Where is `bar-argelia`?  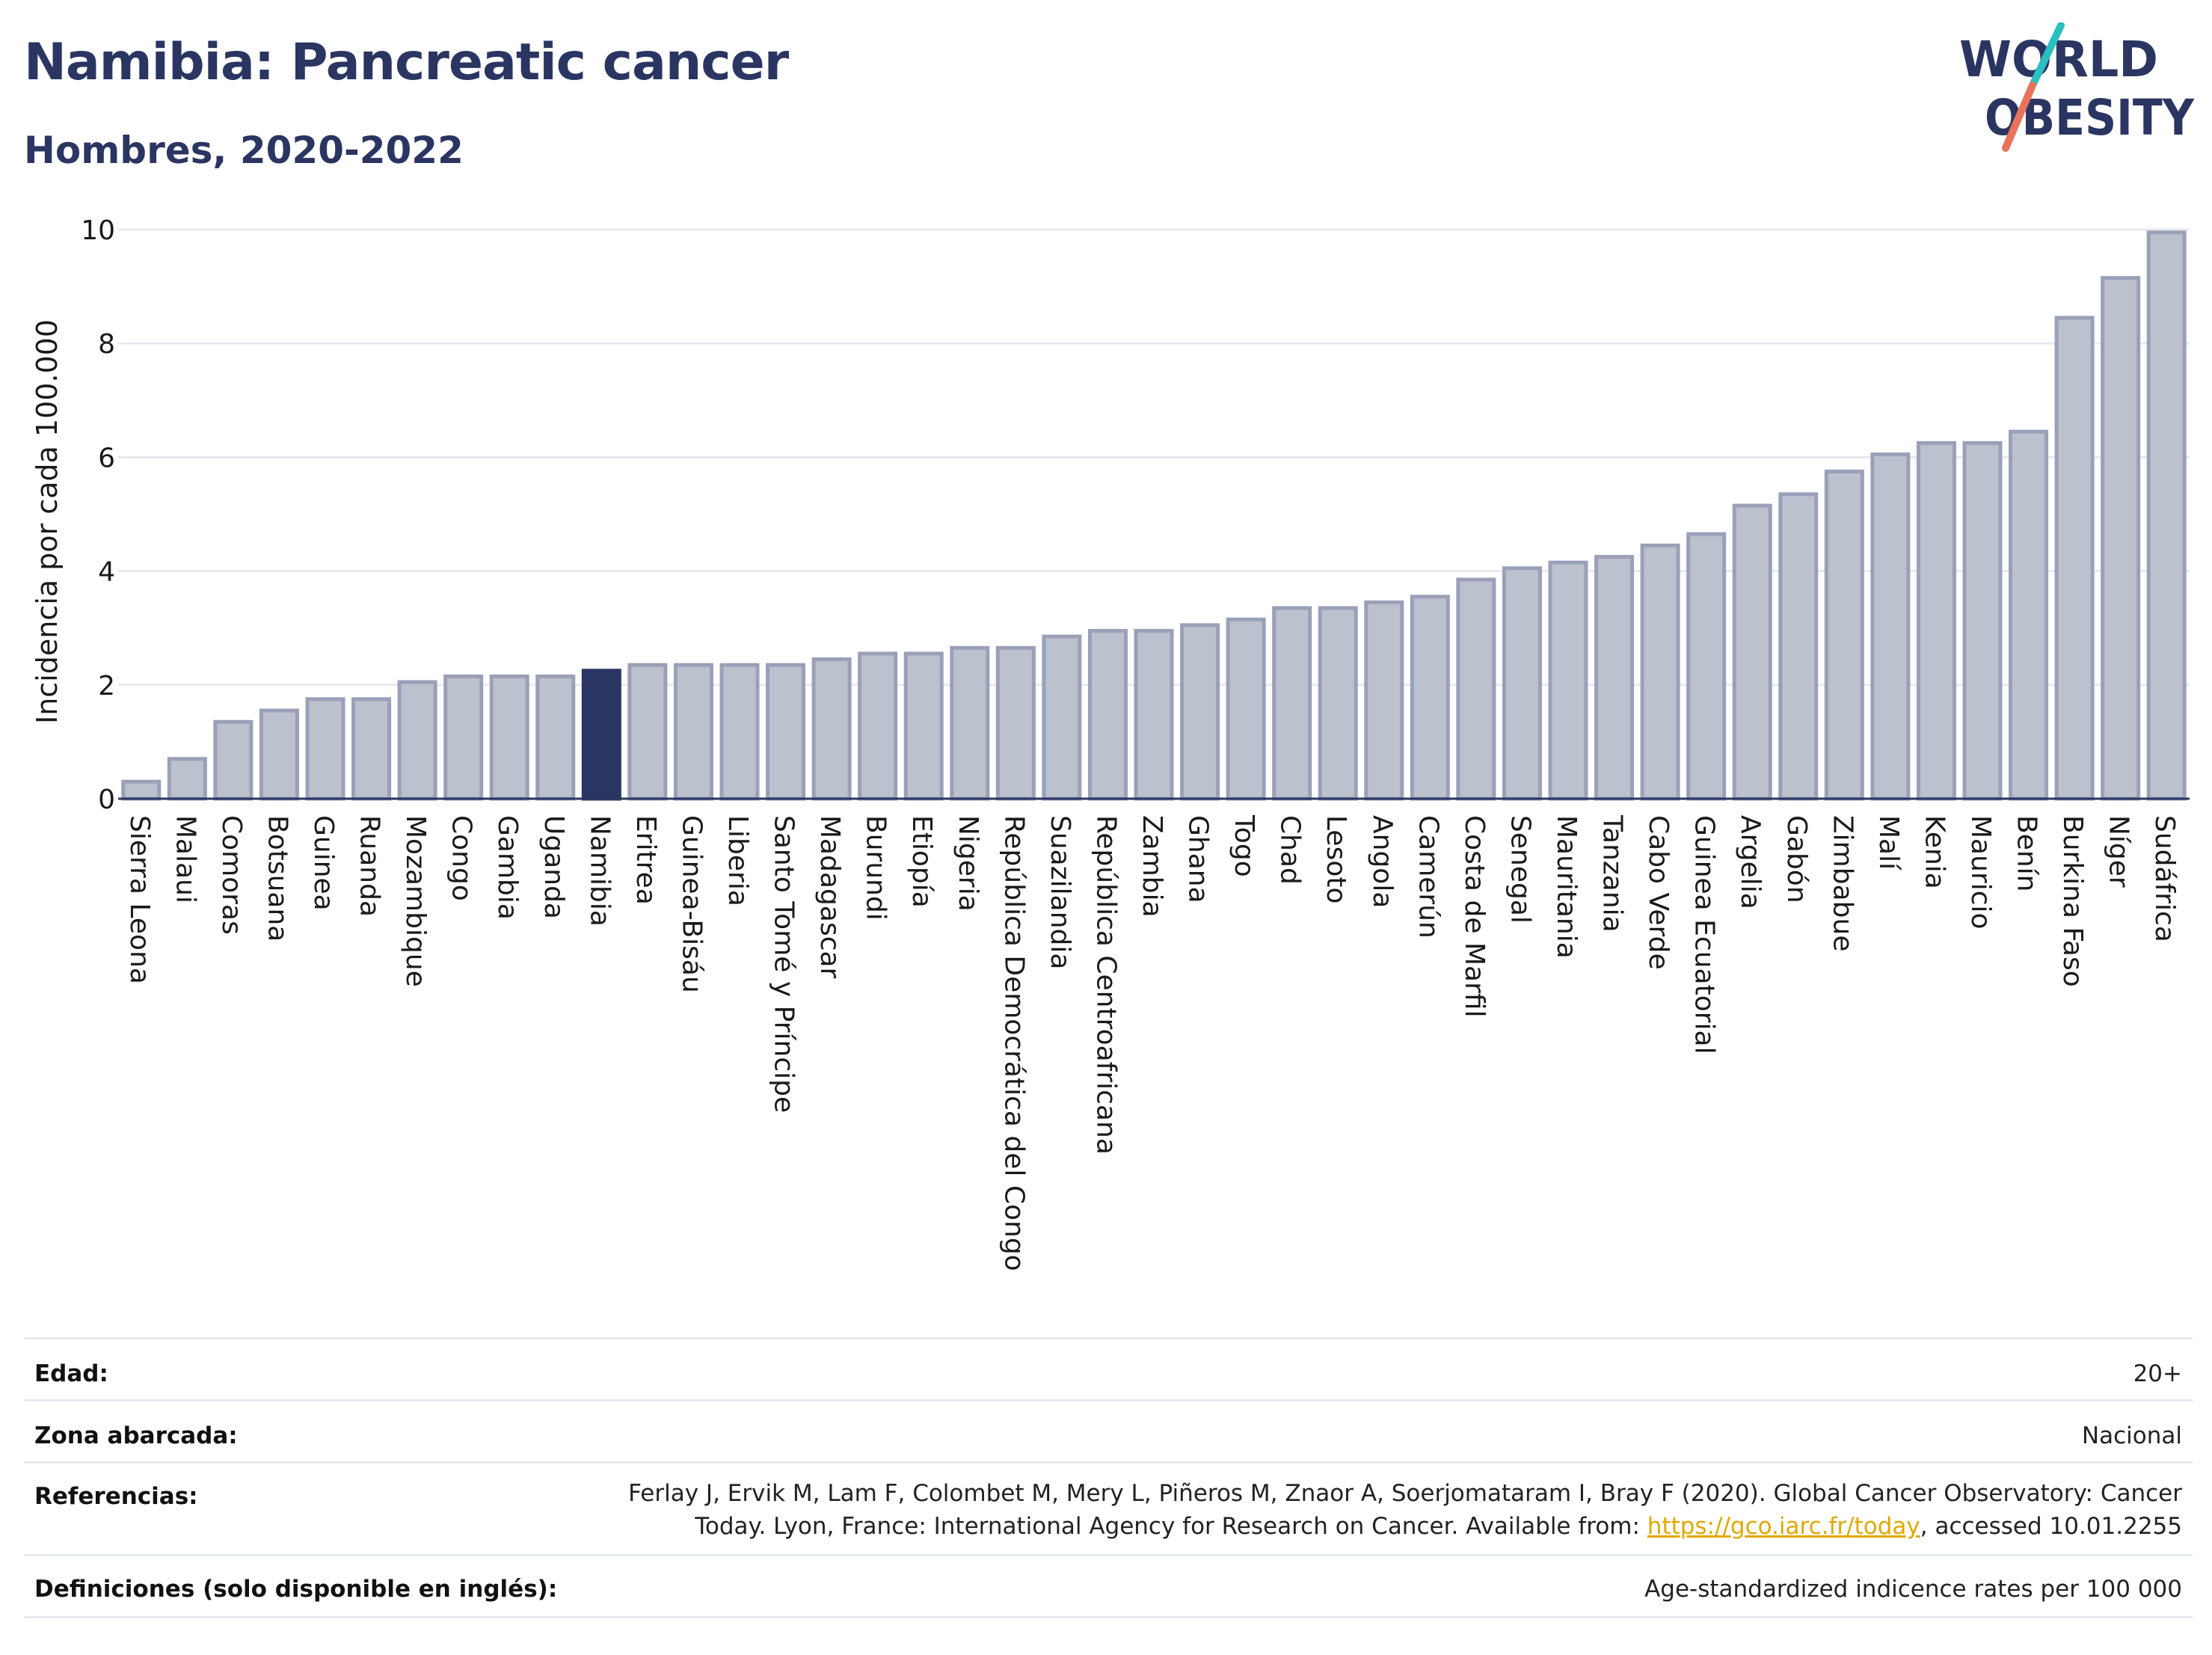 bar-argelia is located at coordinates (1752, 652).